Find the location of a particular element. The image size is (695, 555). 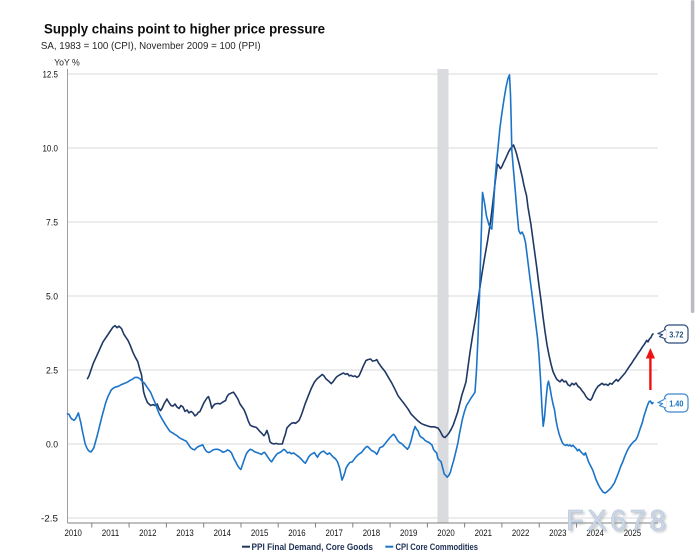

svg-text: 2022 is located at coordinates (520, 533).